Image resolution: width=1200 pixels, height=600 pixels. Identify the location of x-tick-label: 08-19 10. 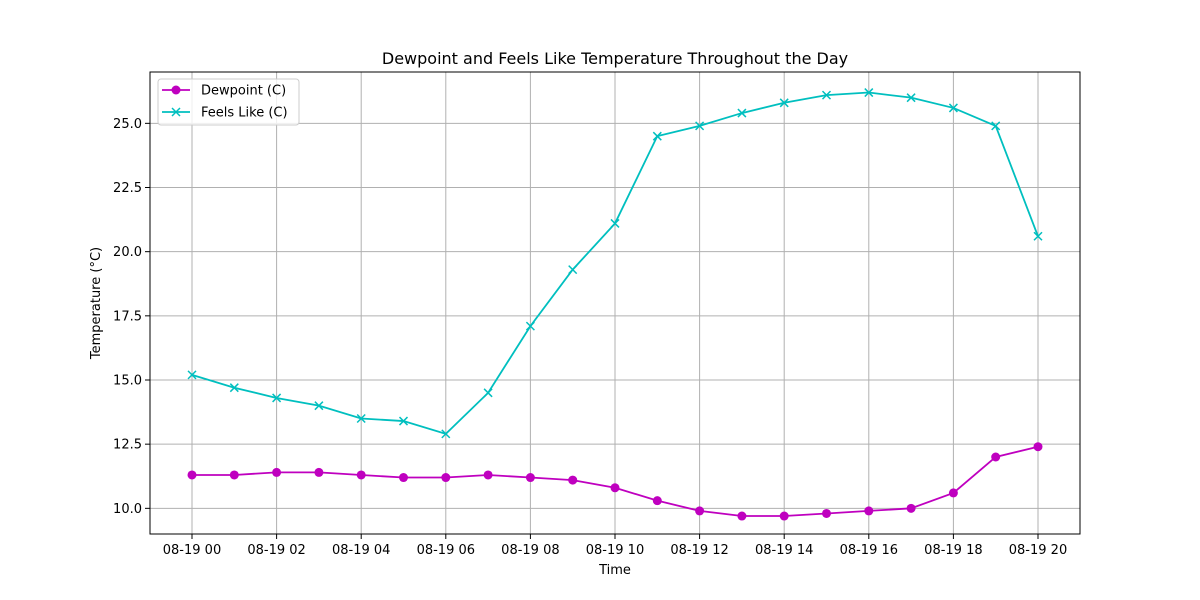
(615, 550).